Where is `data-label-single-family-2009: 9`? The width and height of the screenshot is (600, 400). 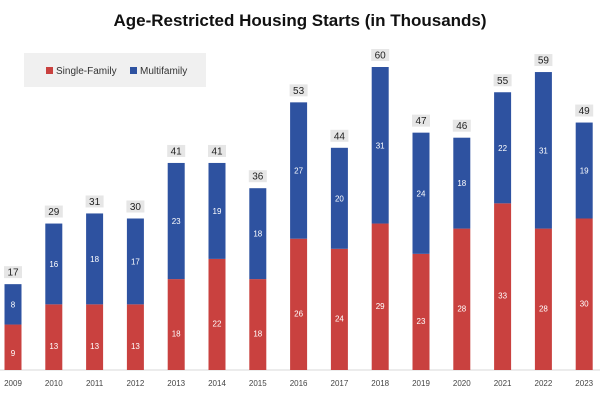 data-label-single-family-2009: 9 is located at coordinates (13, 353).